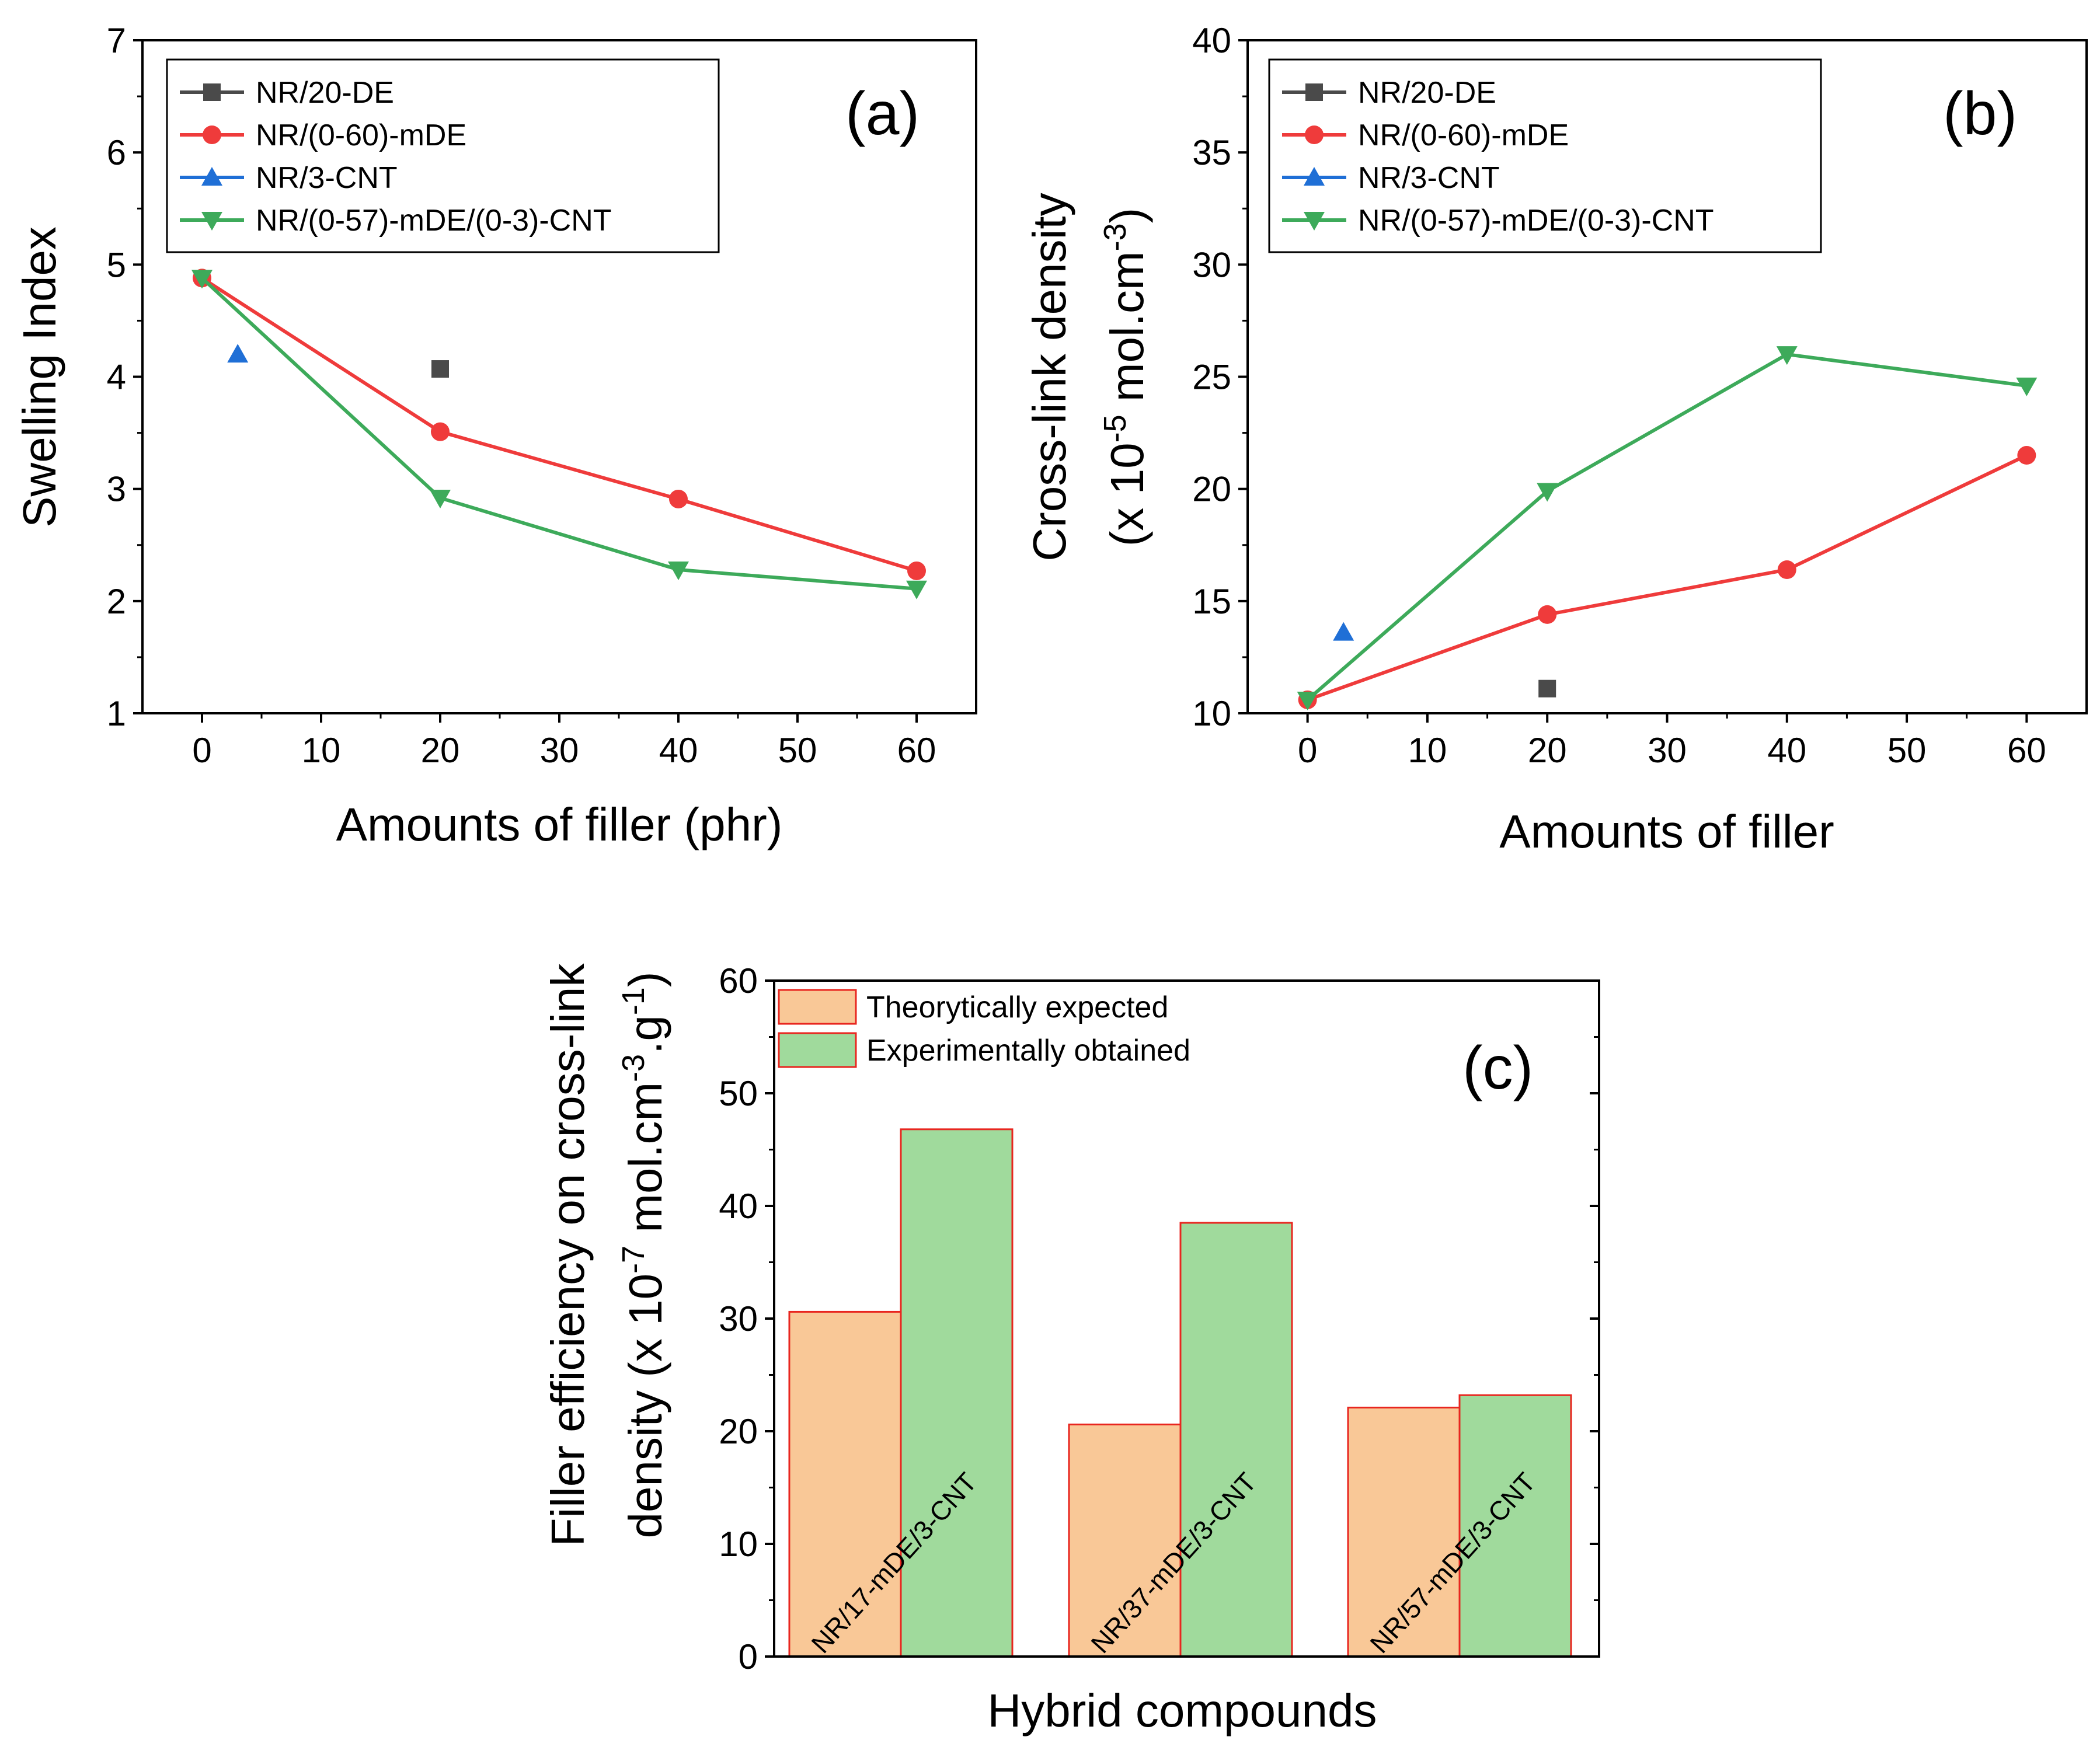 This screenshot has height=1747, width=2100. What do you see at coordinates (2026, 751) in the screenshot?
I see `panel-b-x-tick-label: 60` at bounding box center [2026, 751].